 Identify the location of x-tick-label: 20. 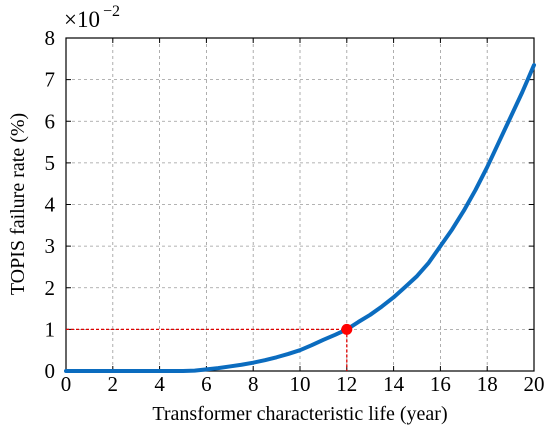
(534, 384).